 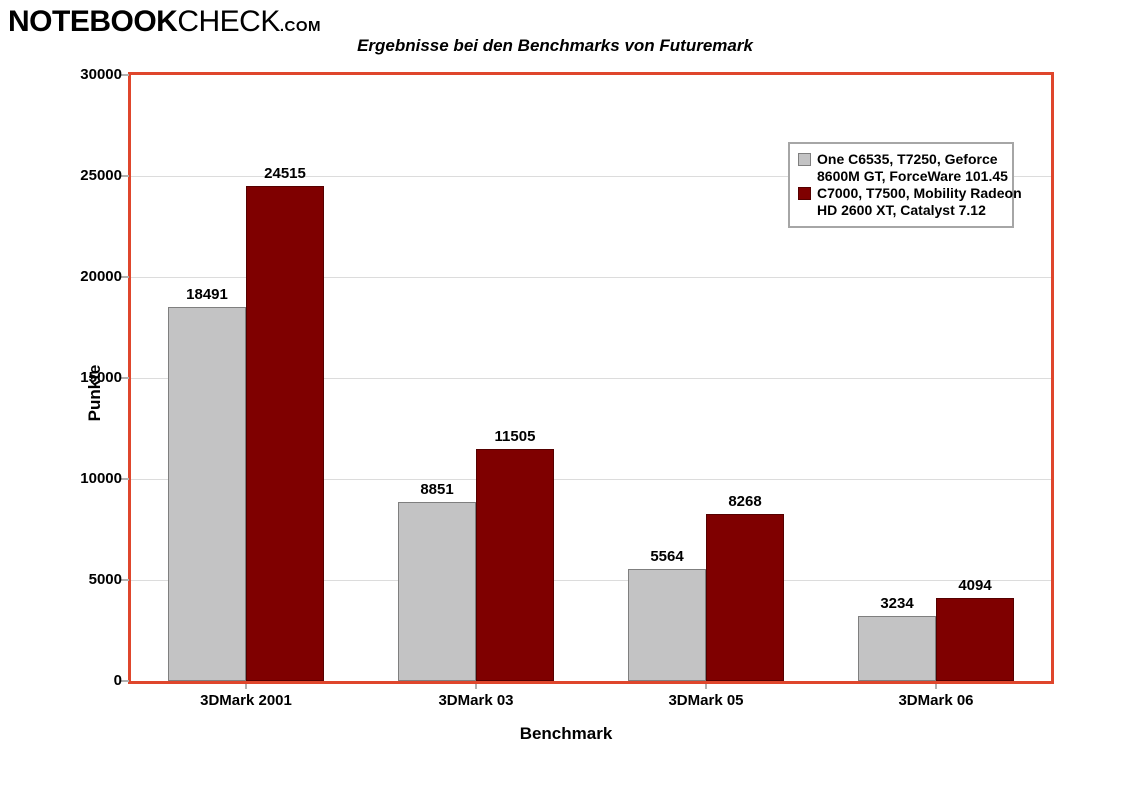 What do you see at coordinates (101, 377) in the screenshot?
I see `y-axis-tick-label: 15000` at bounding box center [101, 377].